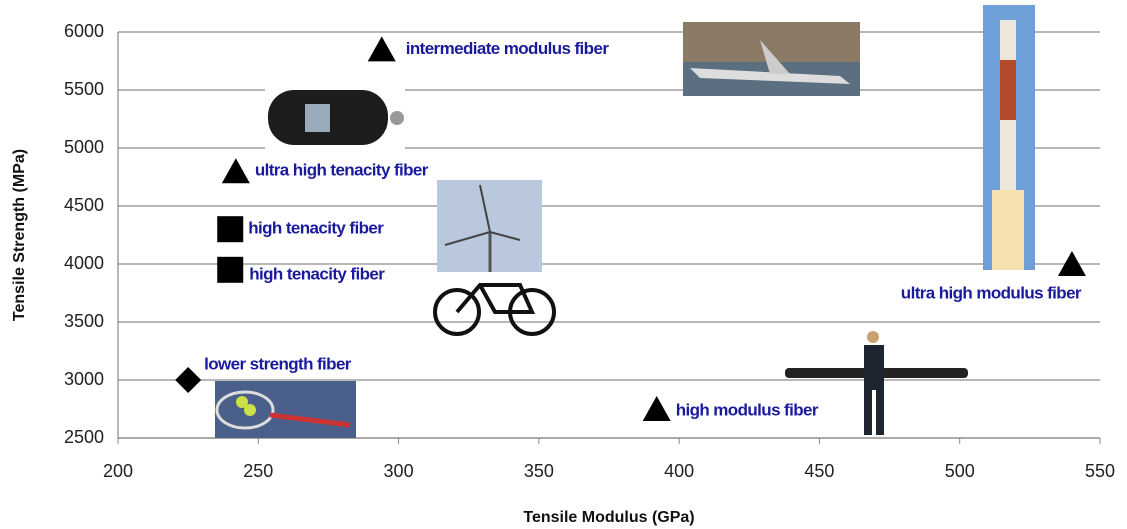  Describe the element at coordinates (819, 471) in the screenshot. I see `x-tick-label: 450` at that location.